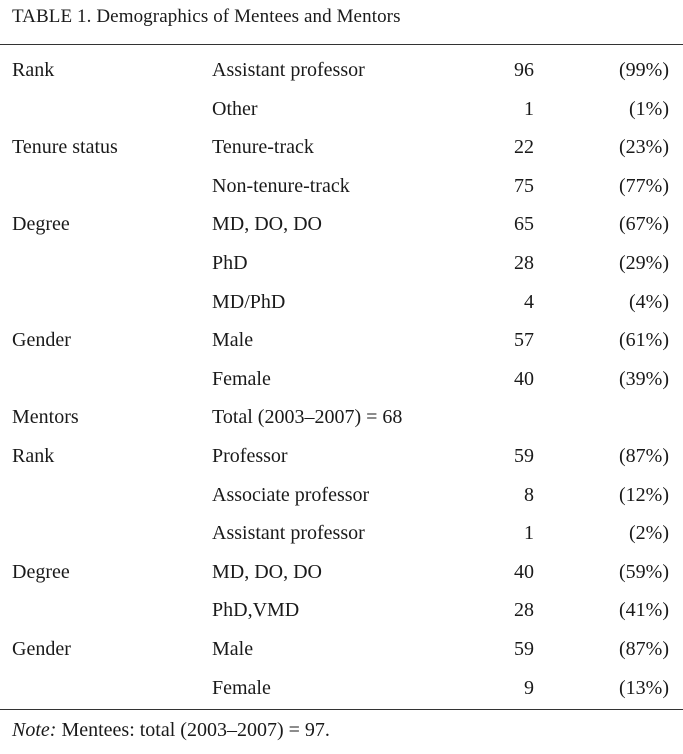 This screenshot has width=683, height=754. I want to click on table-row: Mentors Total (2003–2007) = 68, so click(341, 417).